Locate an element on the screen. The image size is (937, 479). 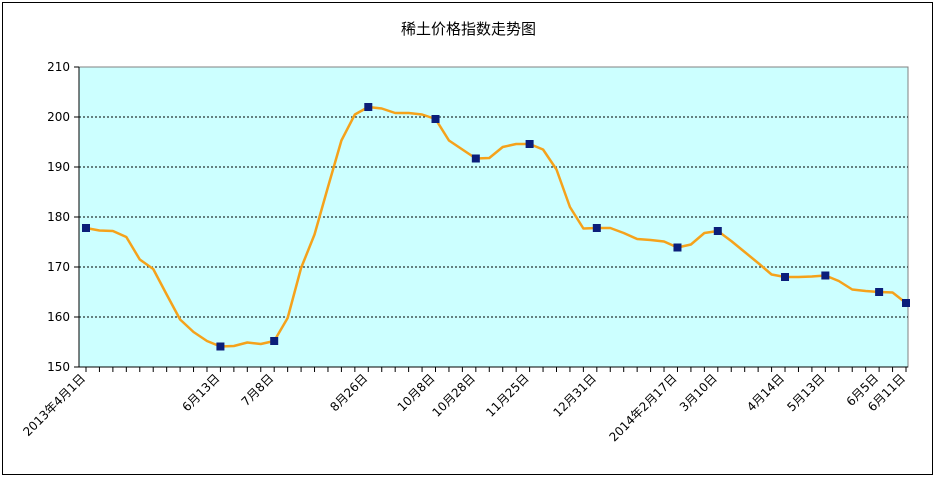
x-tick-label: 5月13日 is located at coordinates (805, 392).